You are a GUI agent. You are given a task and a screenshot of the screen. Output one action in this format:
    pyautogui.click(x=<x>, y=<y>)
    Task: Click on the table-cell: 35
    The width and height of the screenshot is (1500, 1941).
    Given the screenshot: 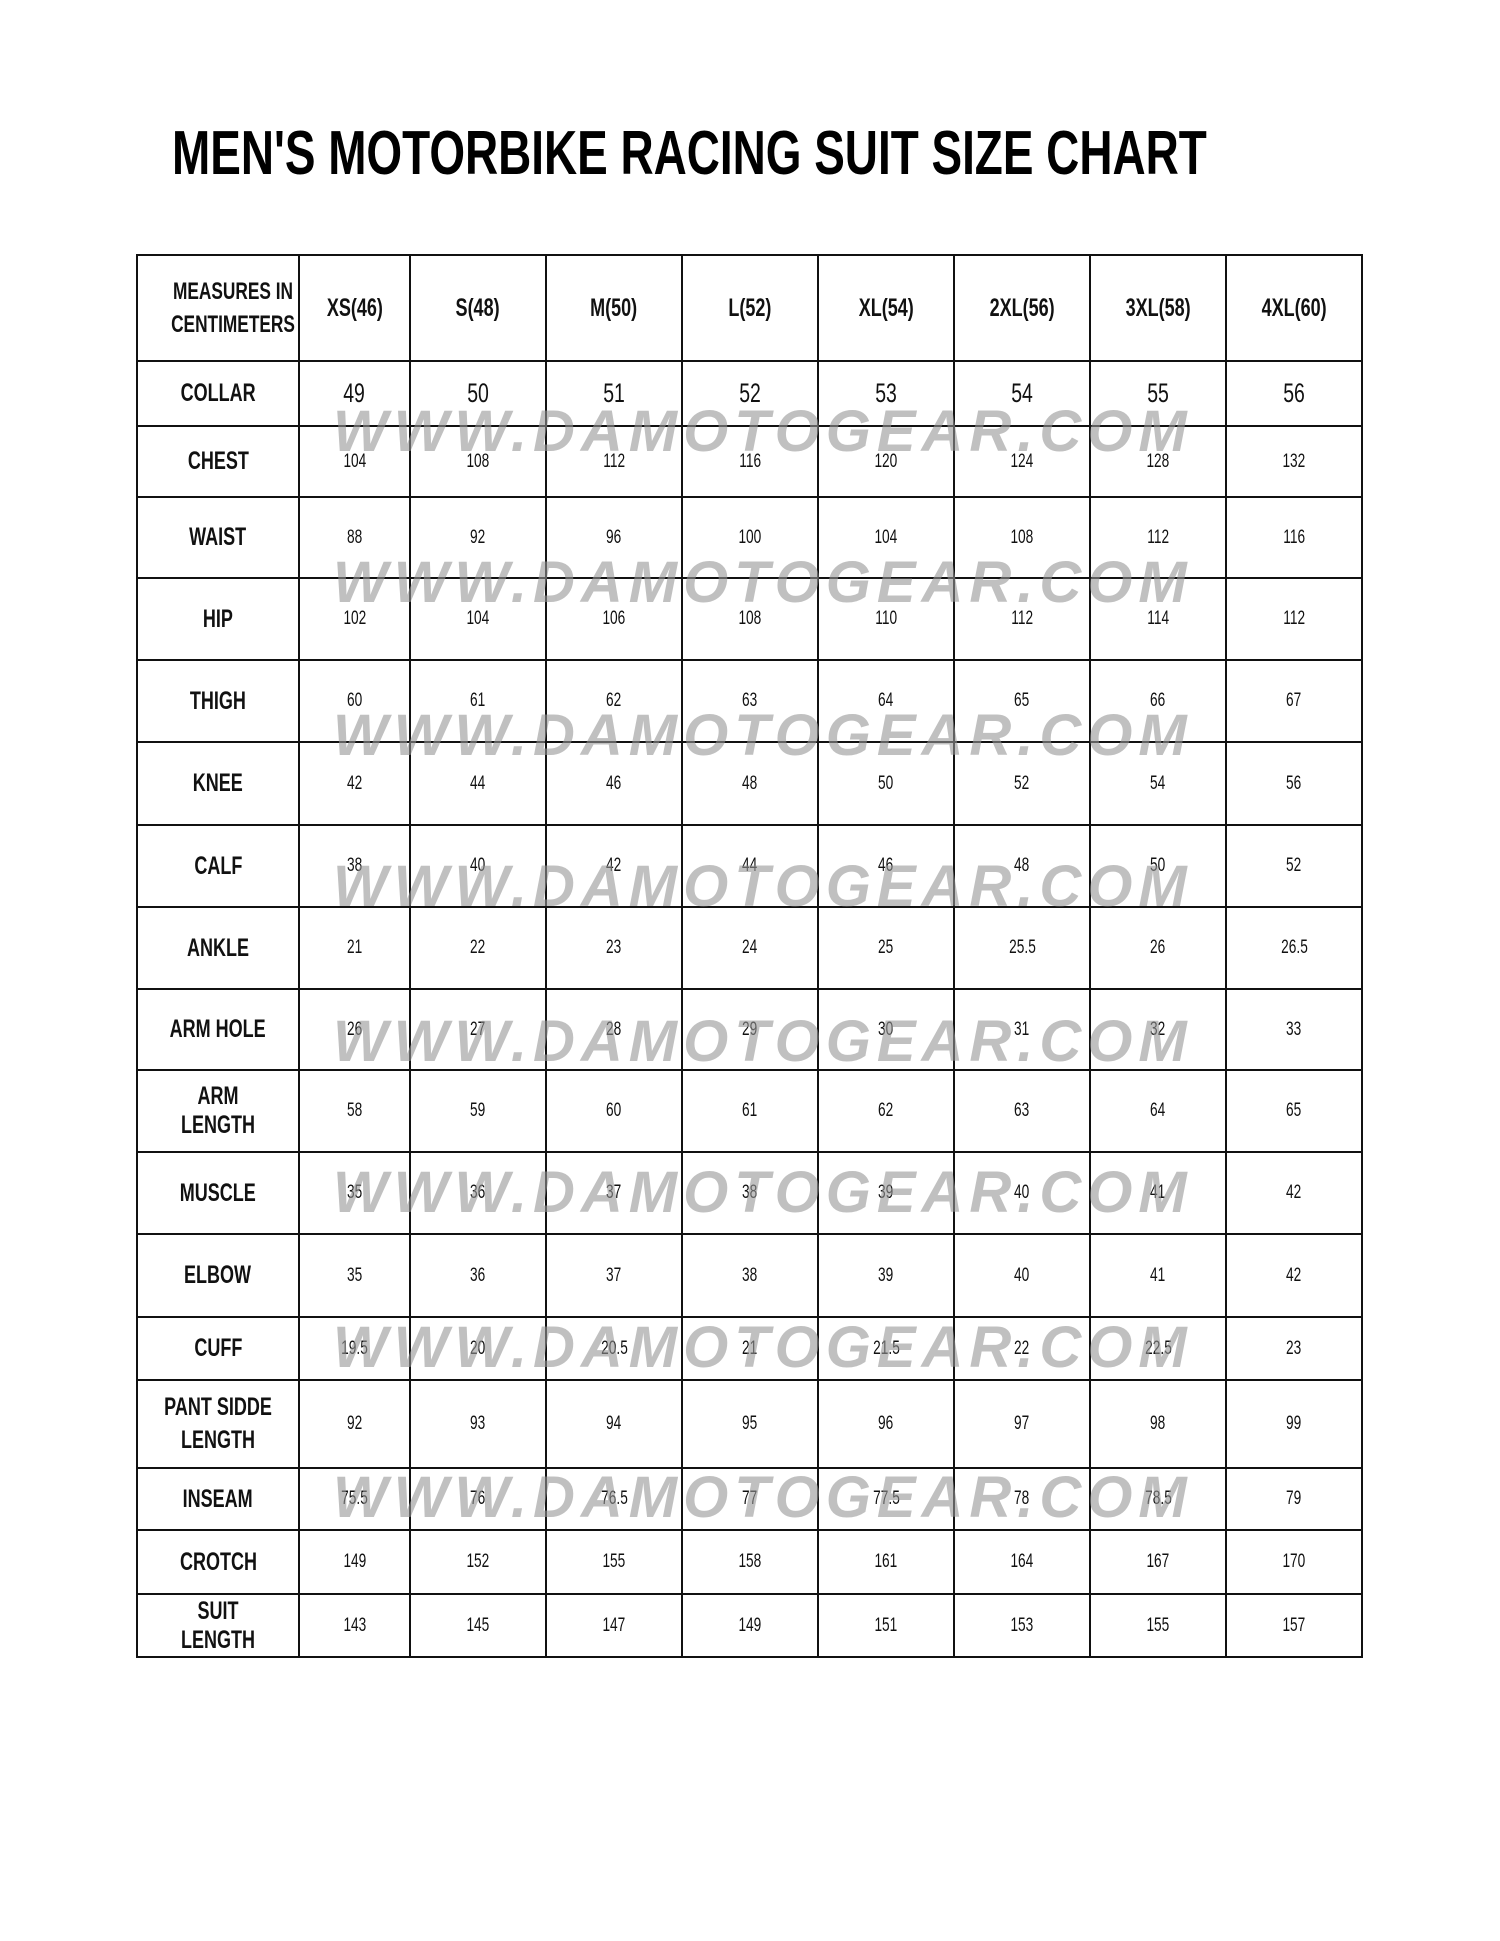 What is the action you would take?
    pyautogui.click(x=354, y=1275)
    